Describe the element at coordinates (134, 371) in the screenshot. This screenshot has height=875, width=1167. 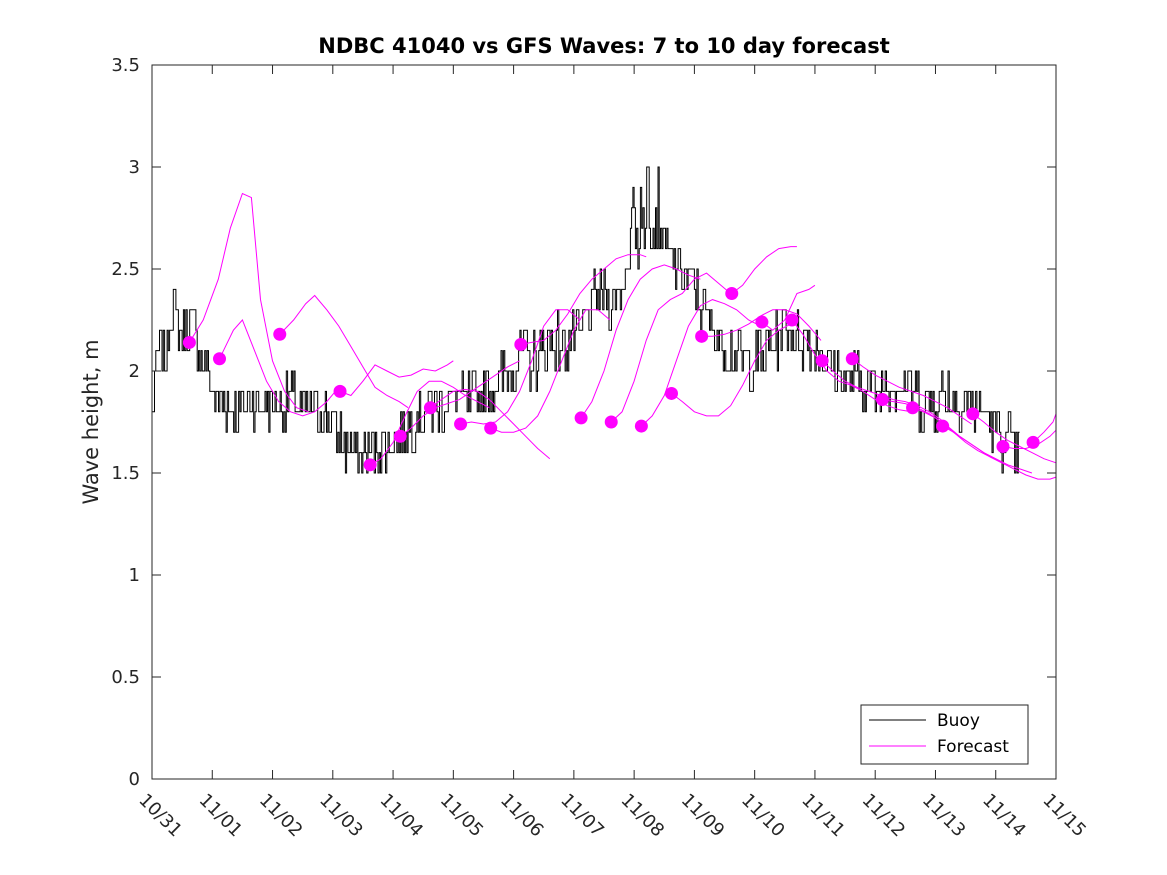
I see `y-tick-label: 2` at that location.